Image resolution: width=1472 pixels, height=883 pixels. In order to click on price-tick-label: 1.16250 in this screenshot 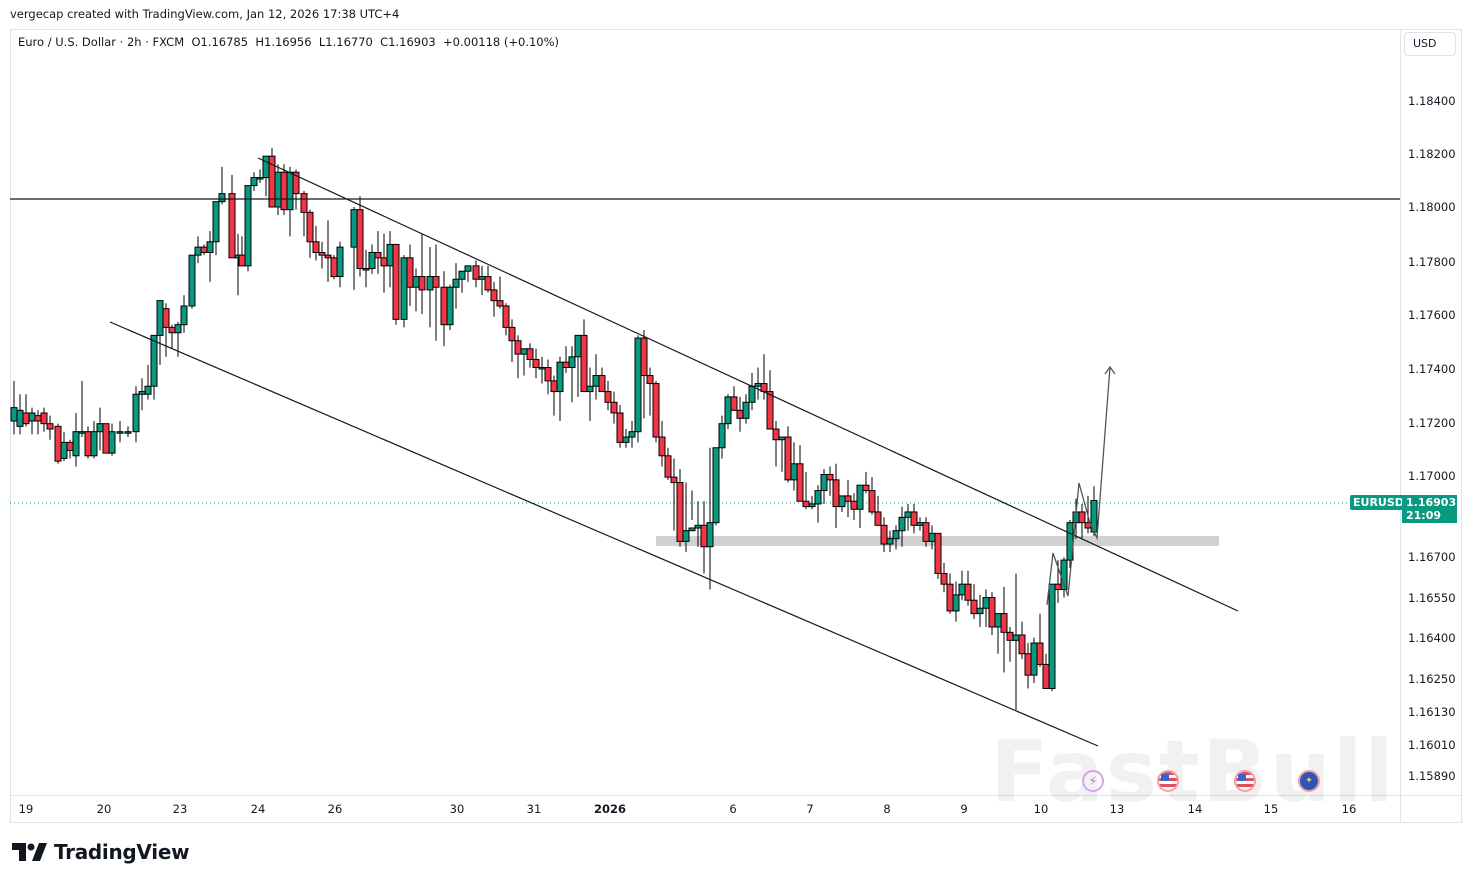, I will do `click(1432, 679)`.